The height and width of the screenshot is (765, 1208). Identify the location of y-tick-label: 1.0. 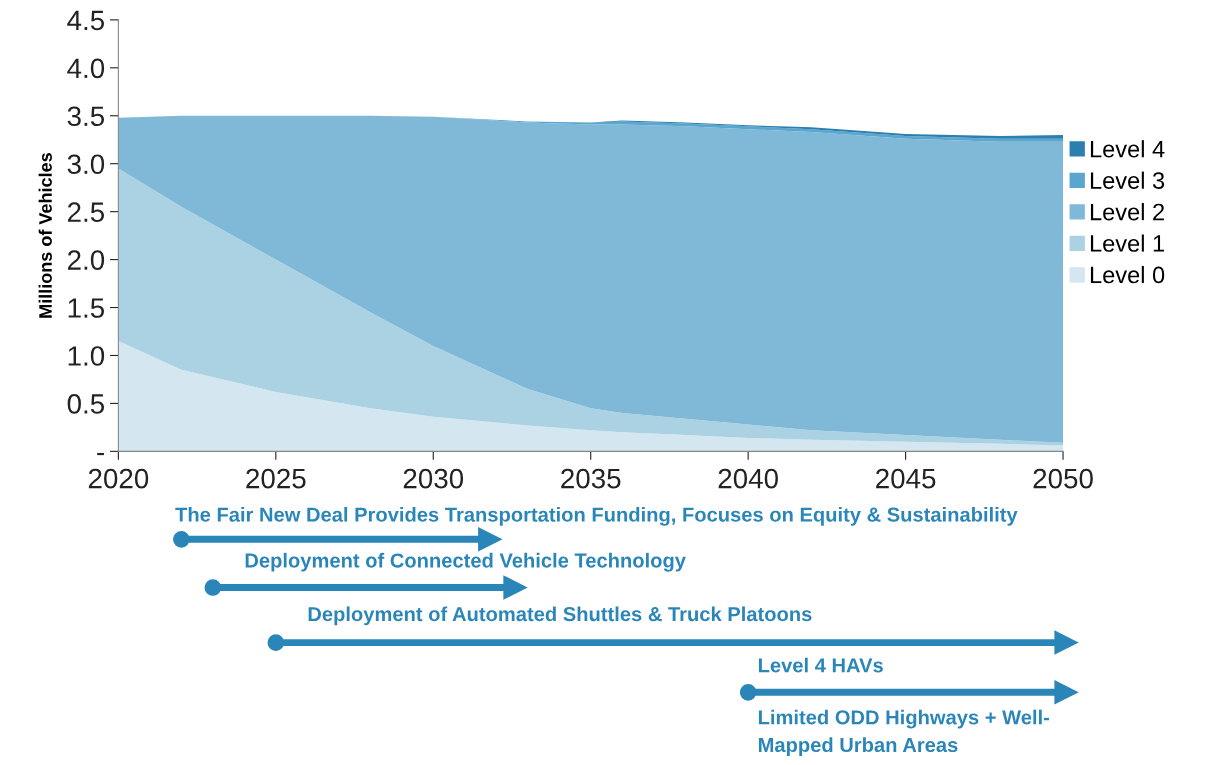
(86, 356).